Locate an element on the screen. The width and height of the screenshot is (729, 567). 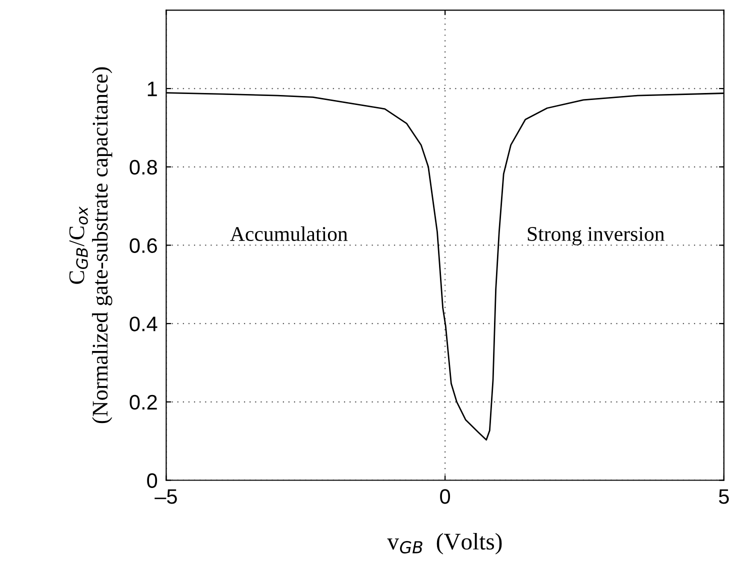
x-tick-label: –5 is located at coordinates (165, 496).